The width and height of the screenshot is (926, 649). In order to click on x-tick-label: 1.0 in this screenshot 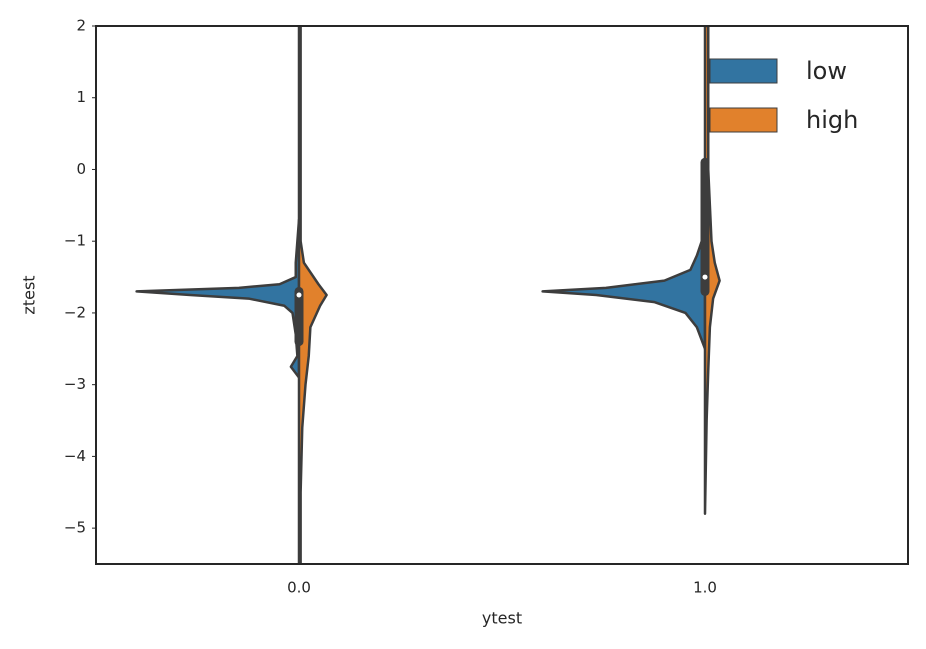, I will do `click(705, 588)`.